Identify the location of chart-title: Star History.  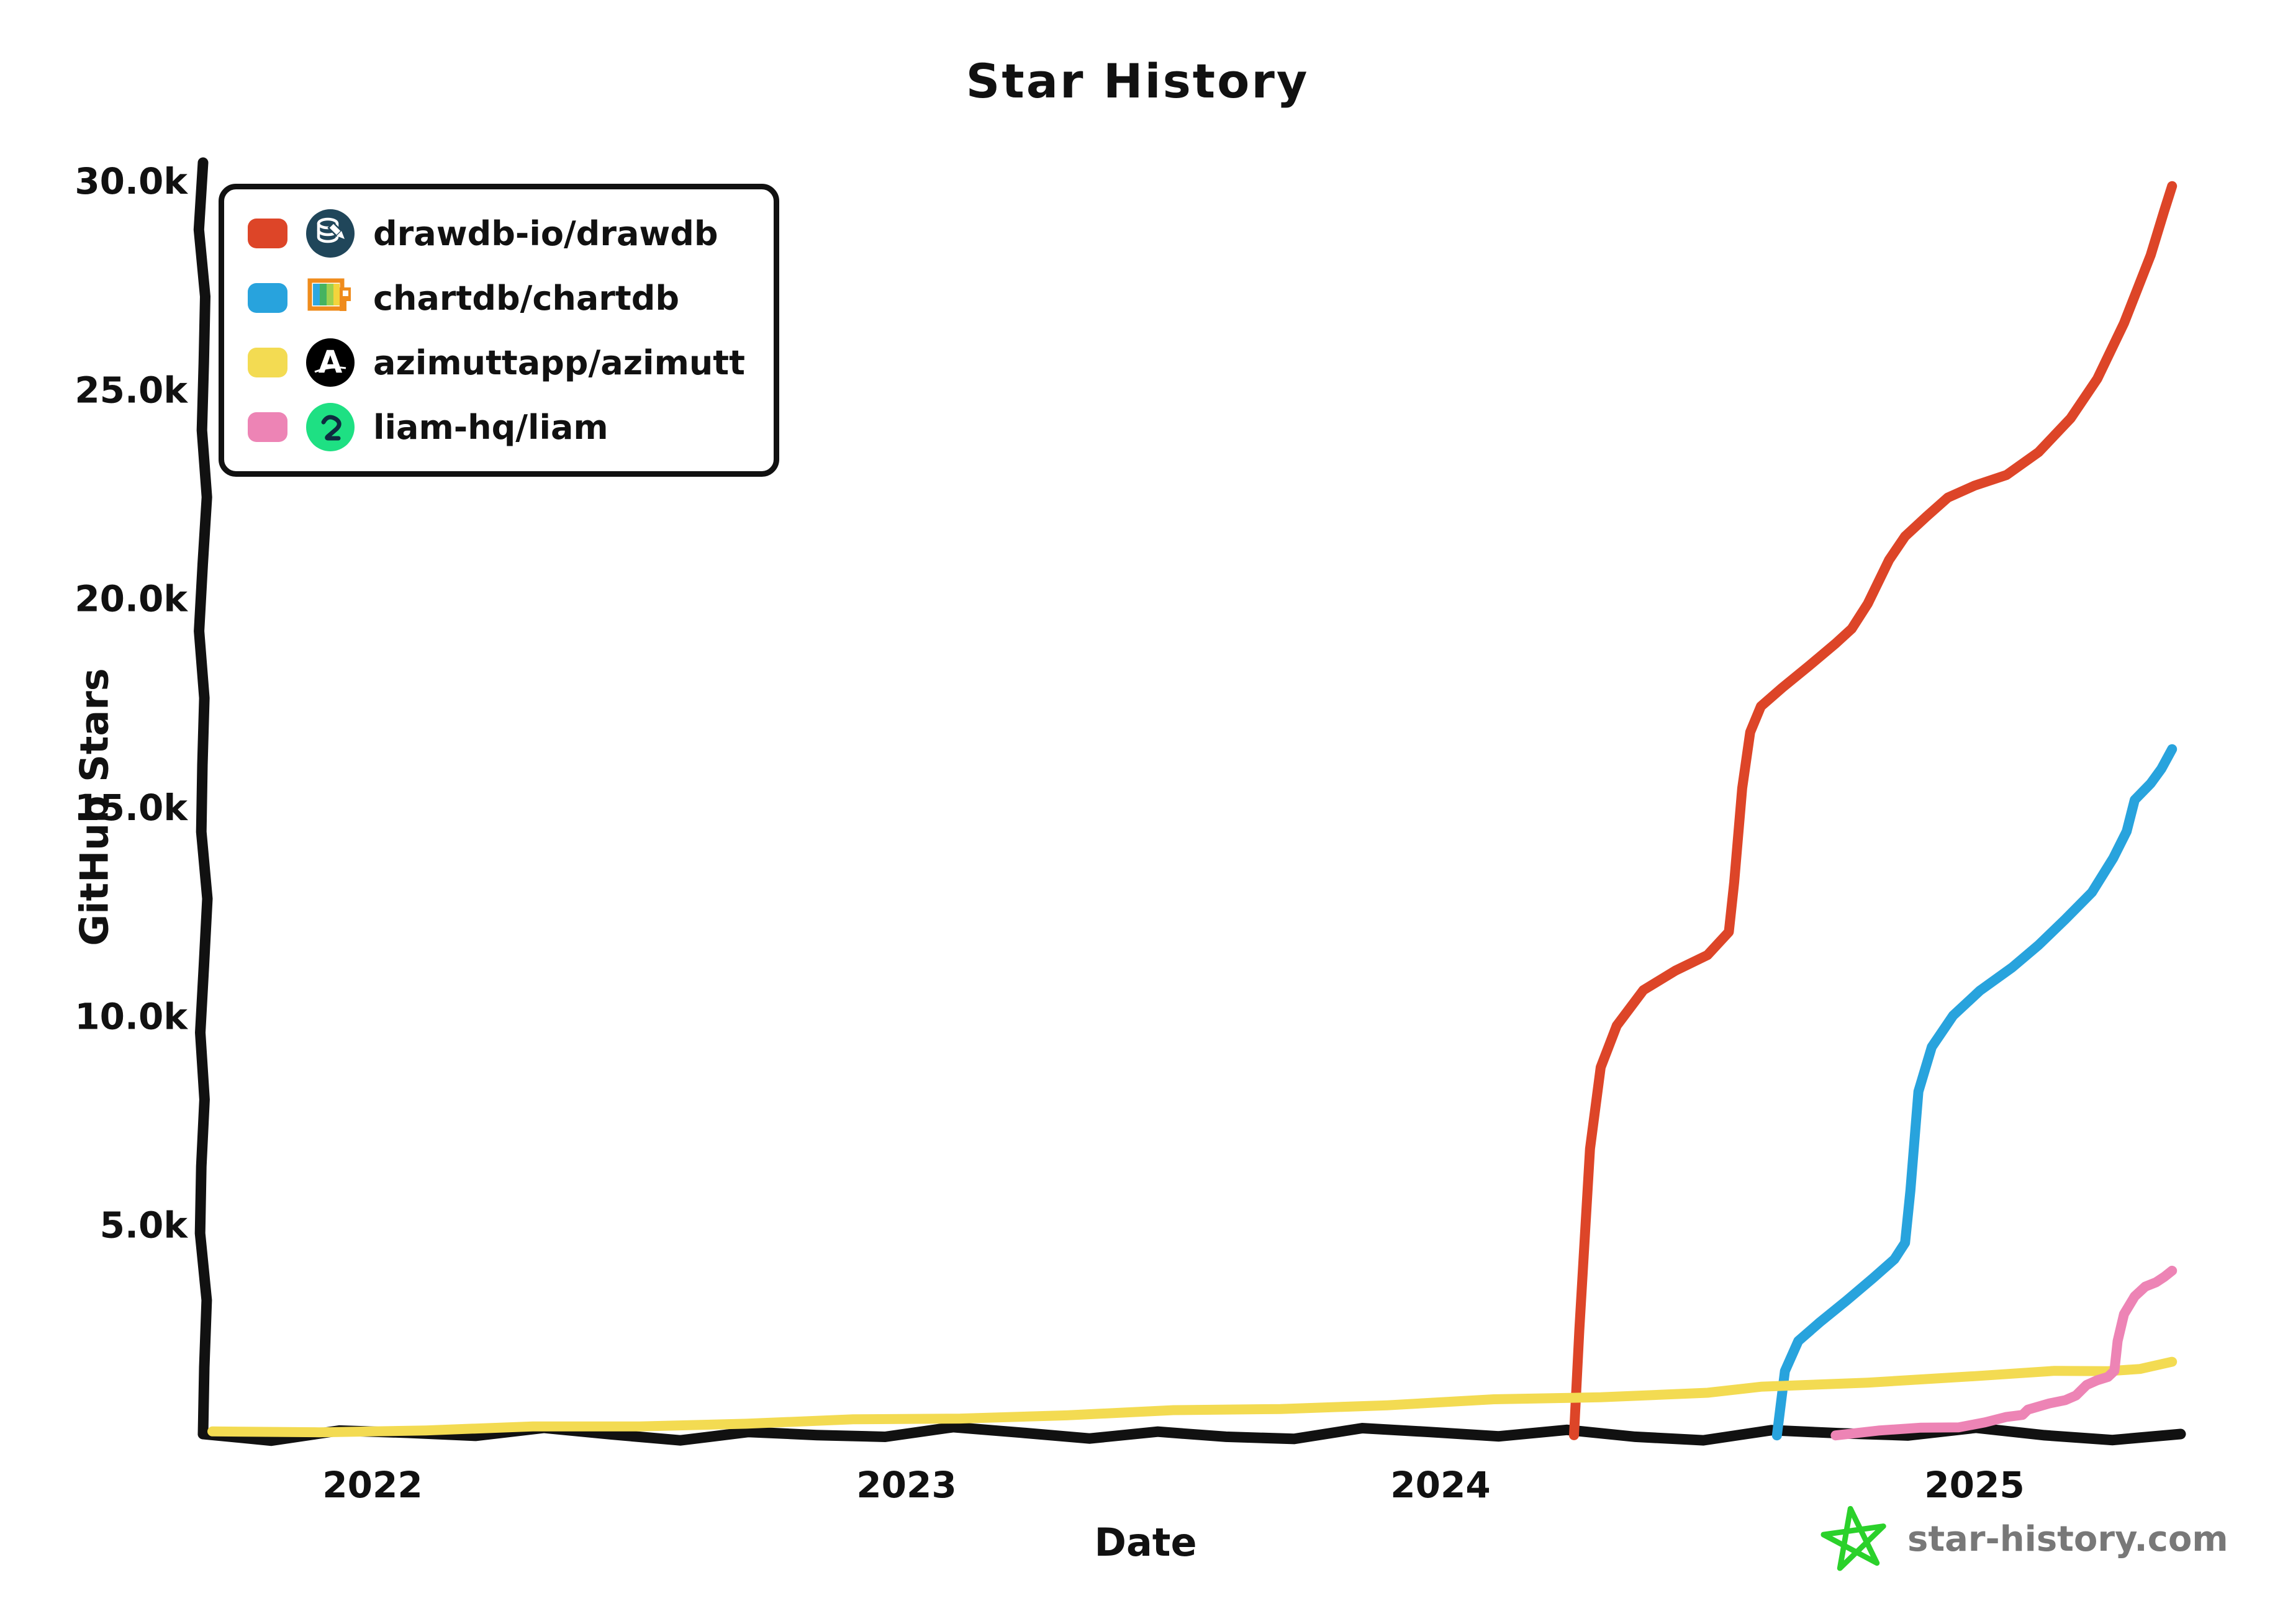
(1137, 81).